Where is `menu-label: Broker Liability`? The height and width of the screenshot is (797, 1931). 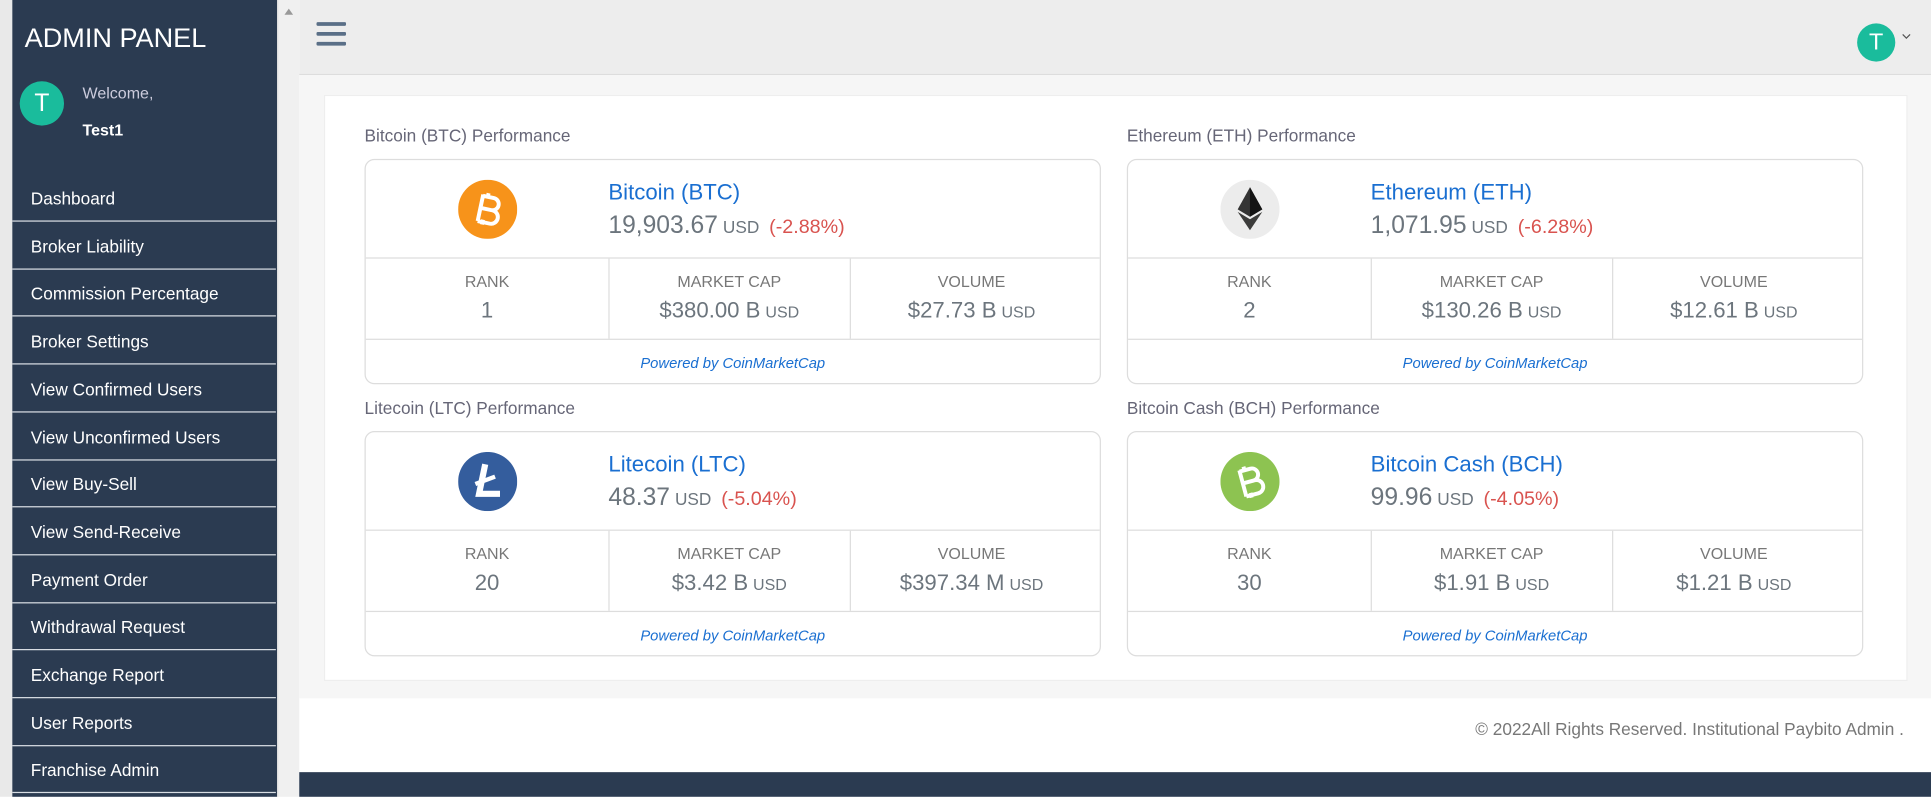
menu-label: Broker Liability is located at coordinates (87, 246).